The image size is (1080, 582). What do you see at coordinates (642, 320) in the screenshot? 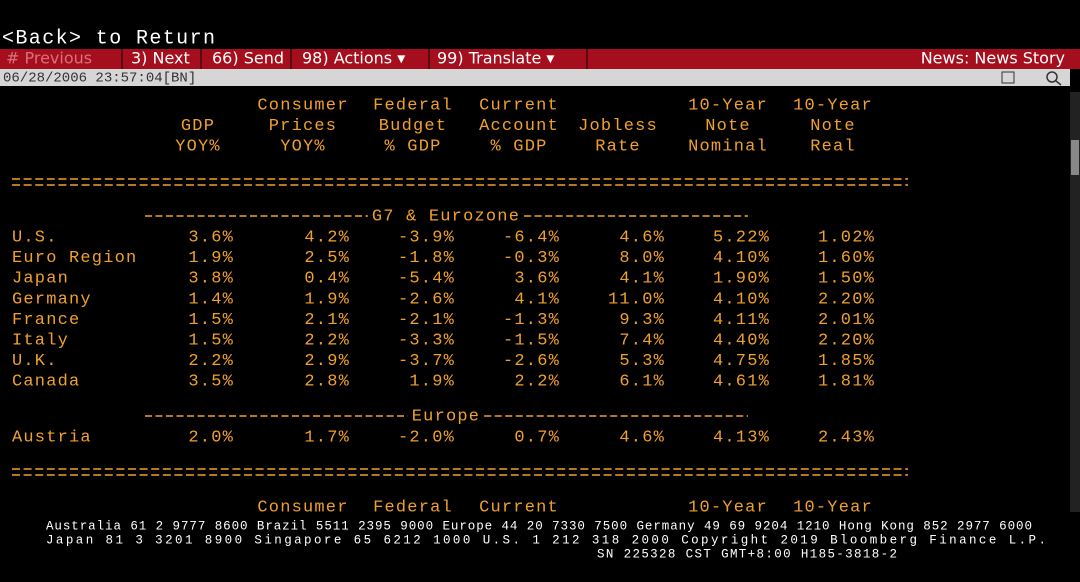
I see `cell-value: 9.3%` at bounding box center [642, 320].